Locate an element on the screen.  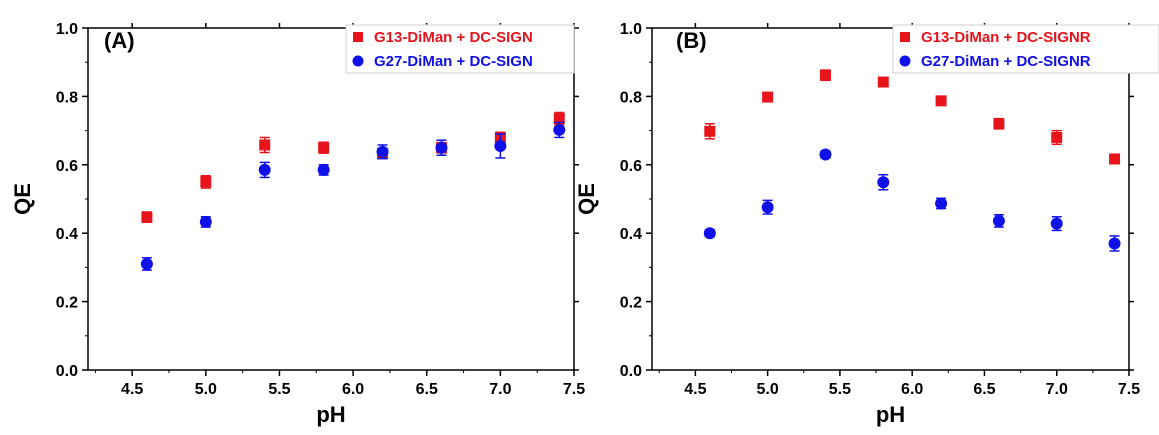
panel-label: (B) is located at coordinates (691, 40).